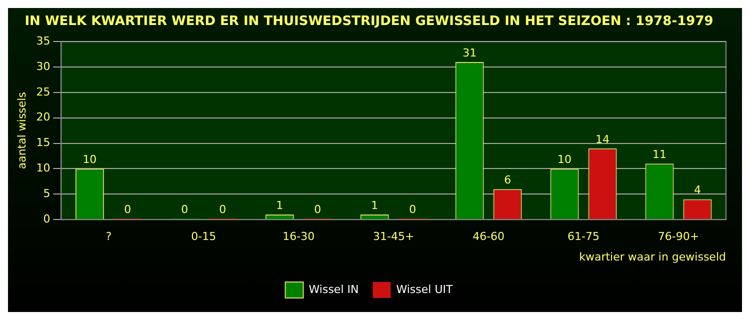 The height and width of the screenshot is (320, 750). I want to click on x-tick-label: 76-90+, so click(679, 237).